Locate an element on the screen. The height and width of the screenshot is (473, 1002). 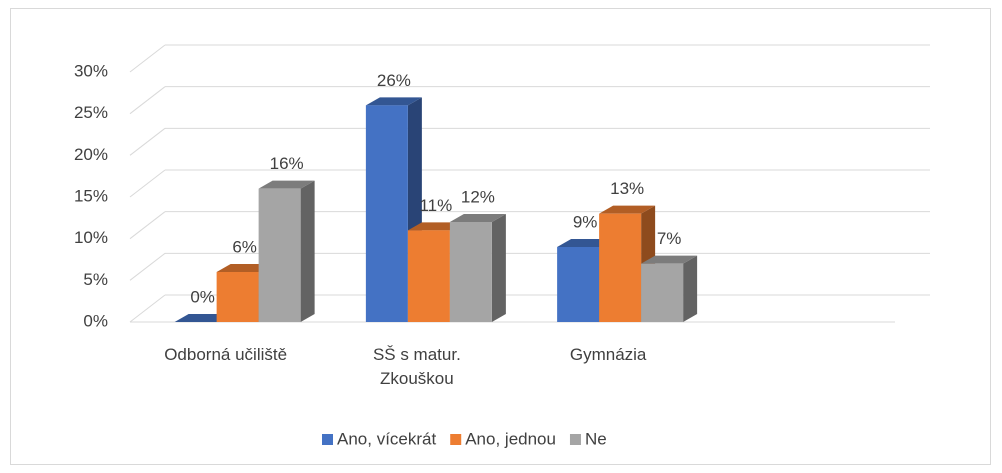
y-tick-label: 20% is located at coordinates (91, 154).